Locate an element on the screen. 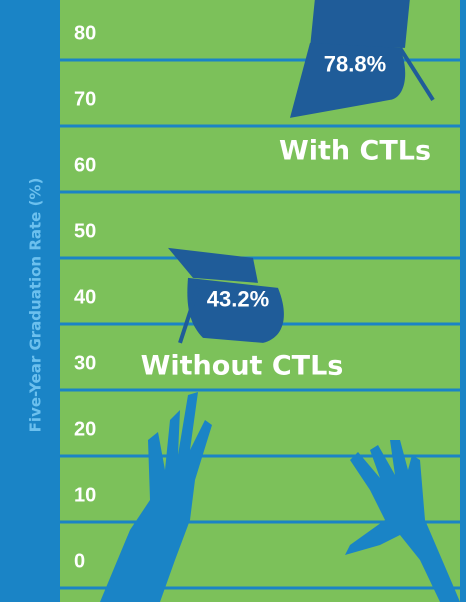 The height and width of the screenshot is (602, 466). category-label: With CTLs is located at coordinates (355, 150).